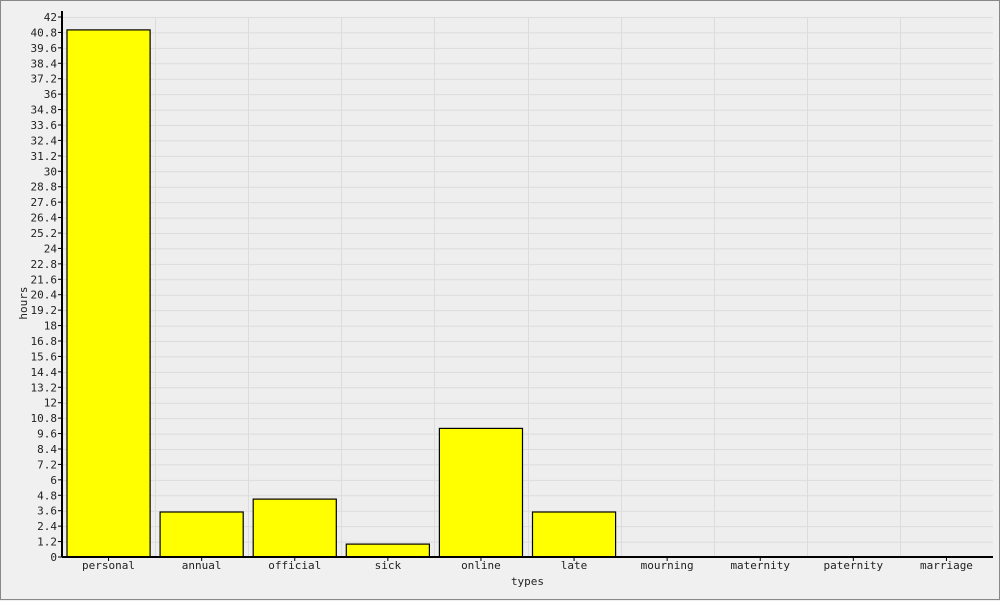  Describe the element at coordinates (202, 565) in the screenshot. I see `x-tick-label: annual` at that location.